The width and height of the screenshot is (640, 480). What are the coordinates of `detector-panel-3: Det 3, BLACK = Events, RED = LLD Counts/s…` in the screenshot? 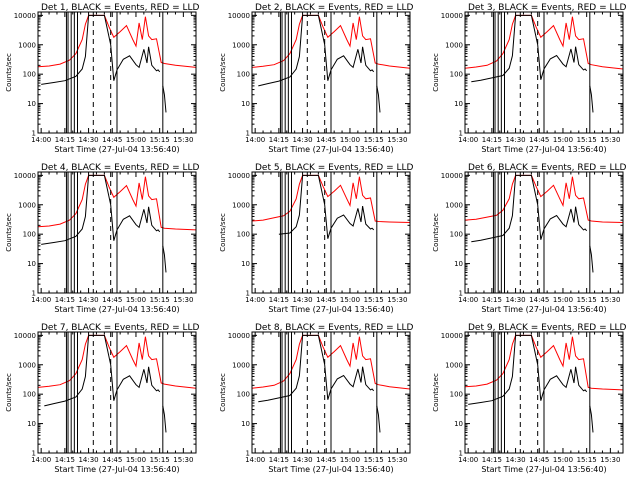 It's located at (529, 78).